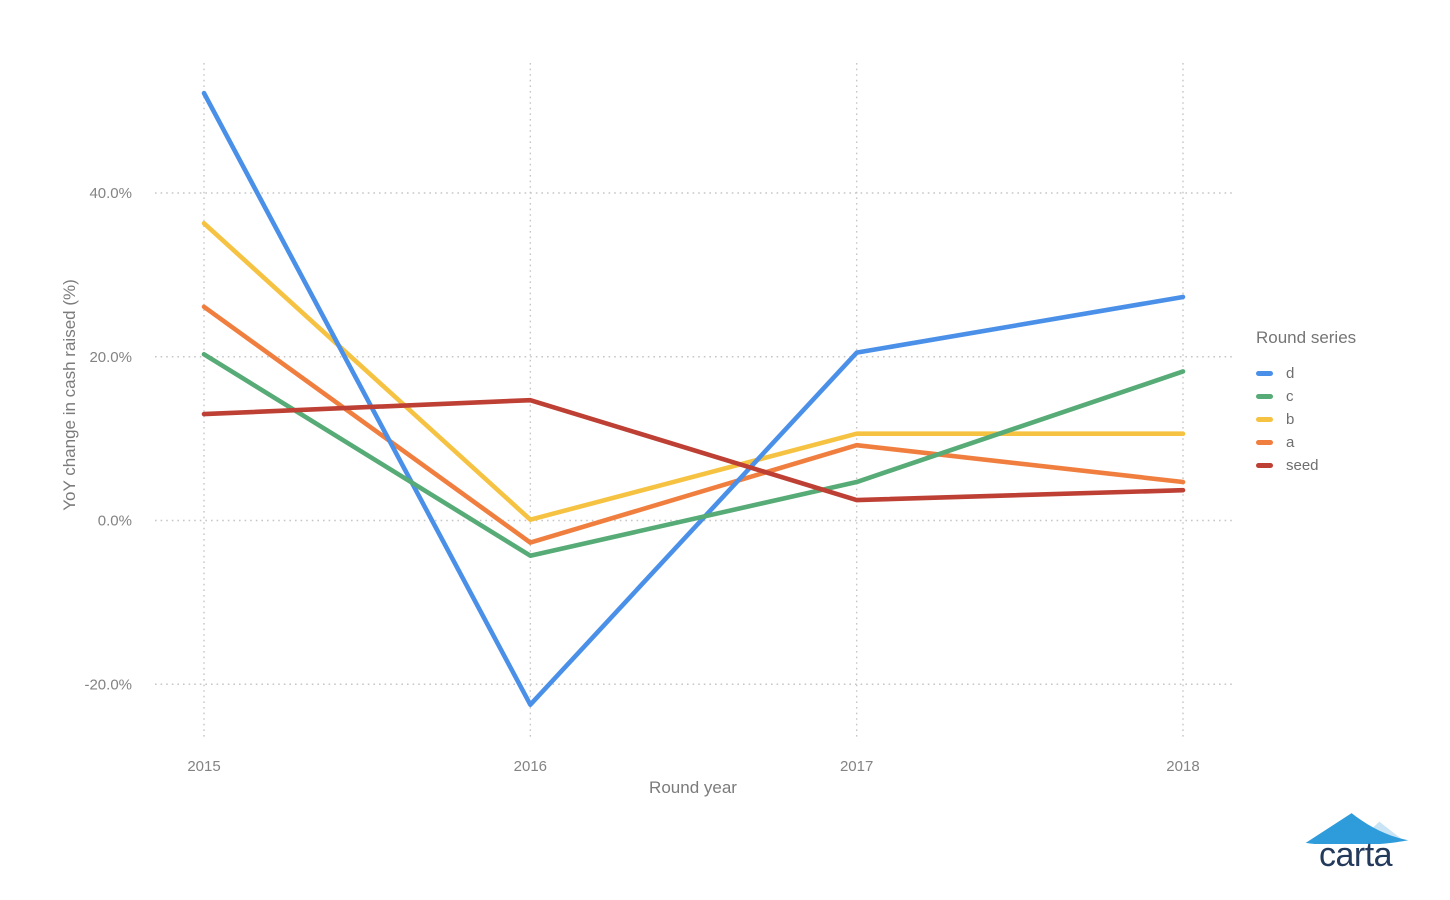 The height and width of the screenshot is (900, 1450). I want to click on y-tick-label: 40.0%, so click(110, 193).